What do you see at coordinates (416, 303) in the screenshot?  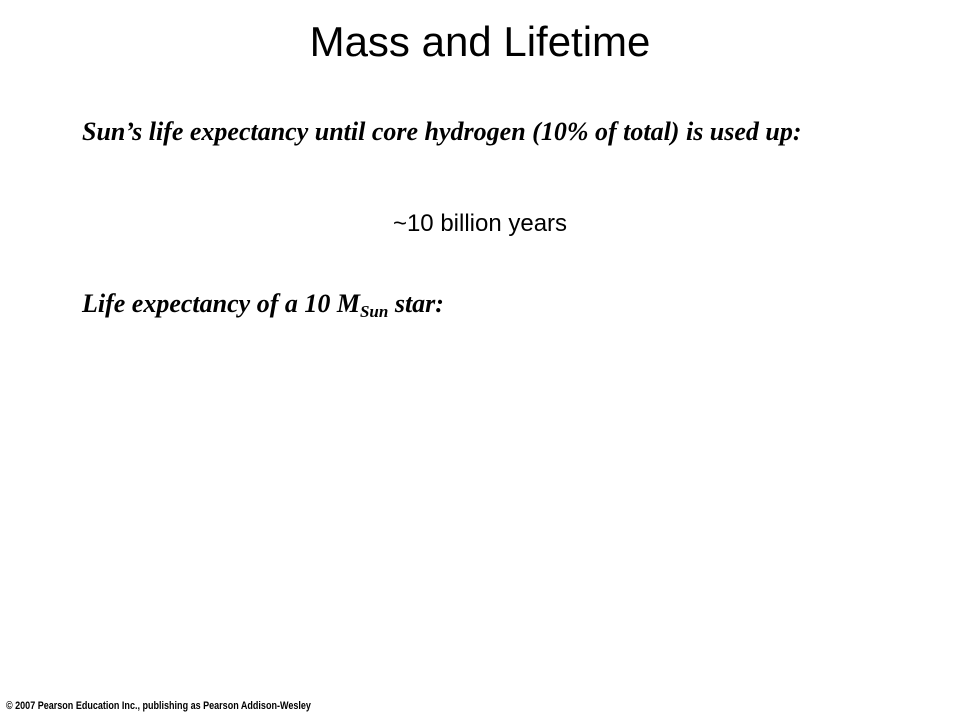 I see `text: star:` at bounding box center [416, 303].